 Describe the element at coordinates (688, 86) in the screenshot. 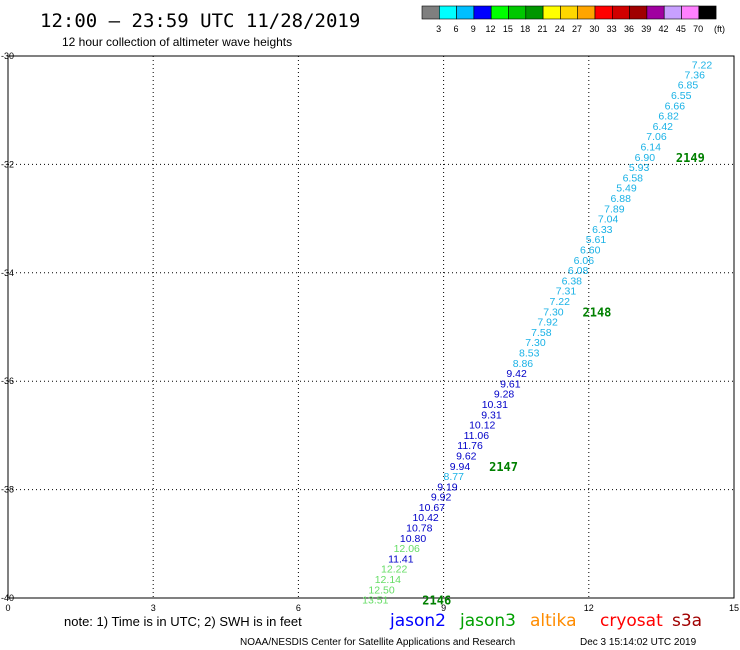

I see `data-point: 6.85` at that location.